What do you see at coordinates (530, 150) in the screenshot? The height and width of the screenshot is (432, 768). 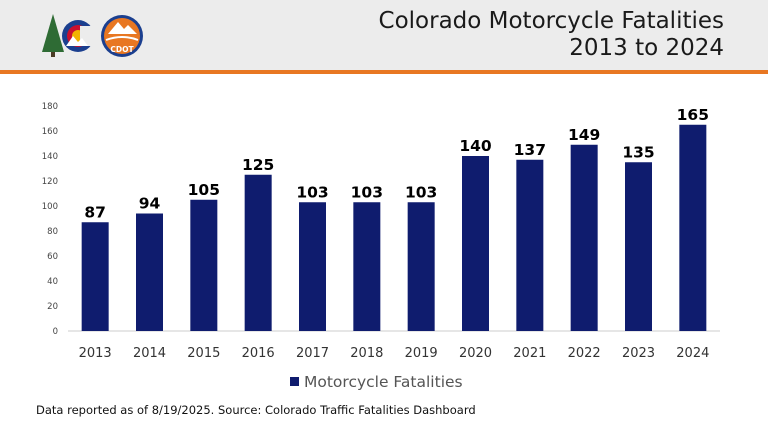 I see `data-label-2021: 137` at bounding box center [530, 150].